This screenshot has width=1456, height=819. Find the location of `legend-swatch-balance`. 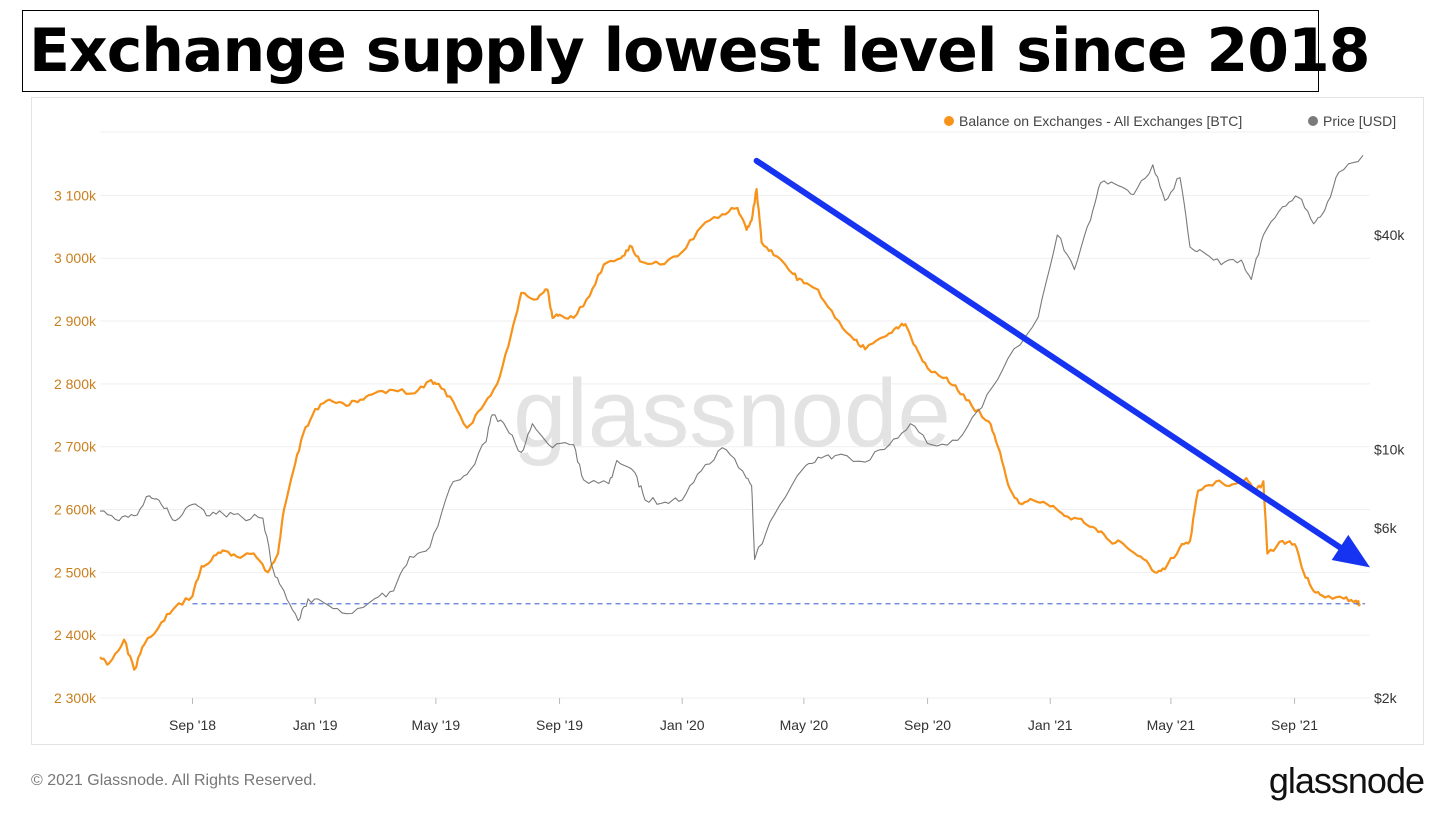

legend-swatch-balance is located at coordinates (949, 121).